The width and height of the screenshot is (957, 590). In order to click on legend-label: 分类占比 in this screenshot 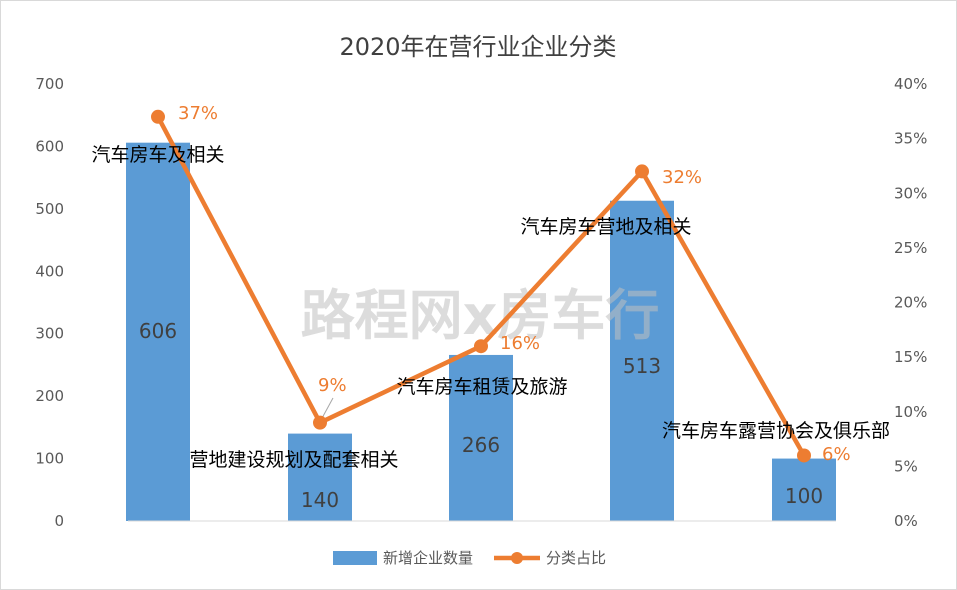, I will do `click(576, 558)`.